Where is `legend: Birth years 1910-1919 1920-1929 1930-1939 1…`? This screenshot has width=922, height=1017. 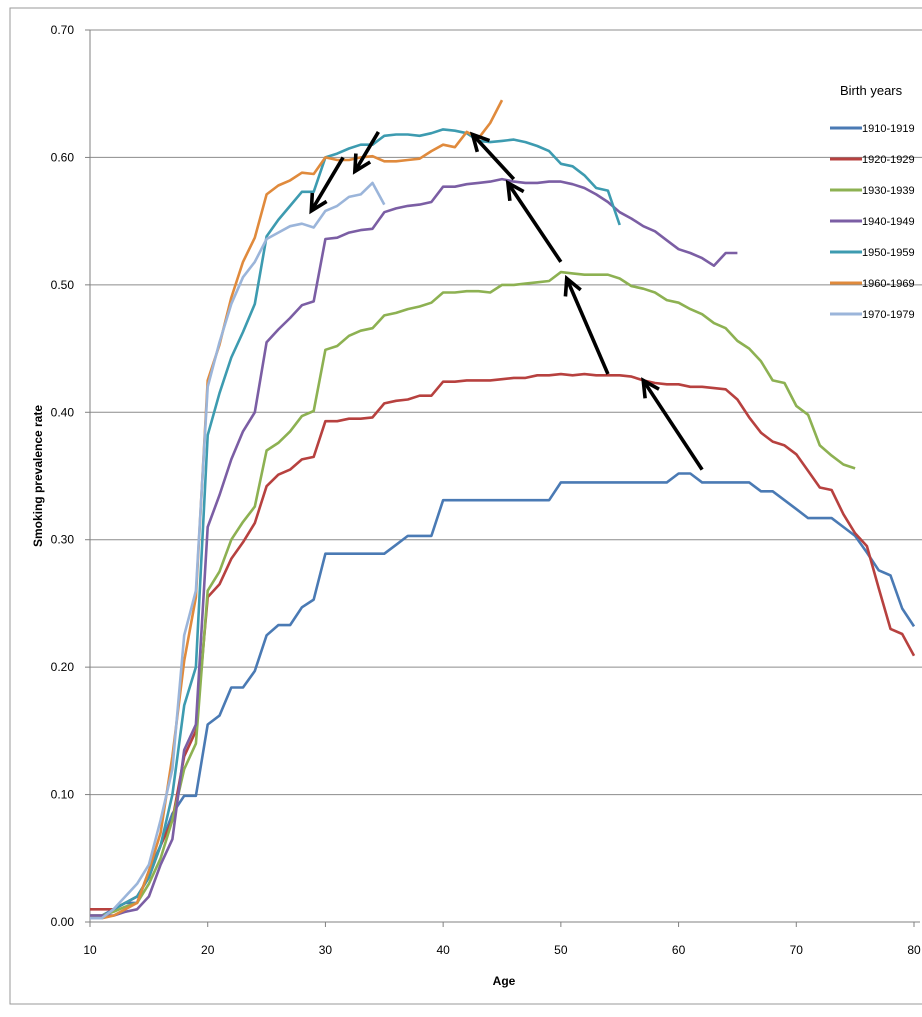
legend: Birth years 1910-1919 1920-1929 1930-1939 1… is located at coordinates (872, 202).